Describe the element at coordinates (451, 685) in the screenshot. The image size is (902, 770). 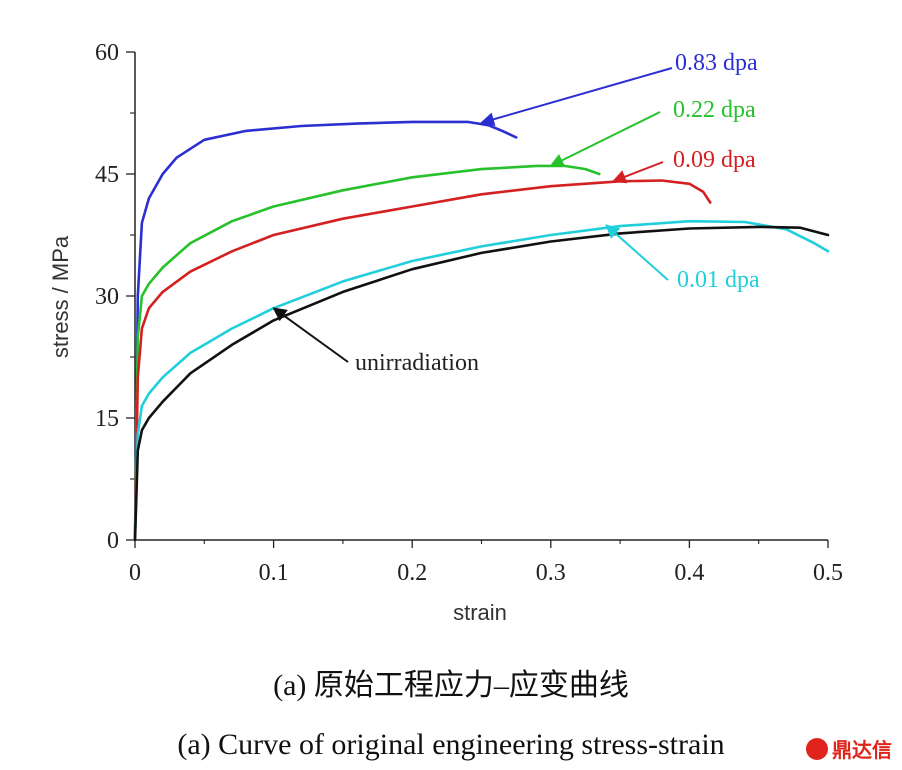
I see `figure-caption-chinese: (a) 原始工程应力–应变曲线` at that location.